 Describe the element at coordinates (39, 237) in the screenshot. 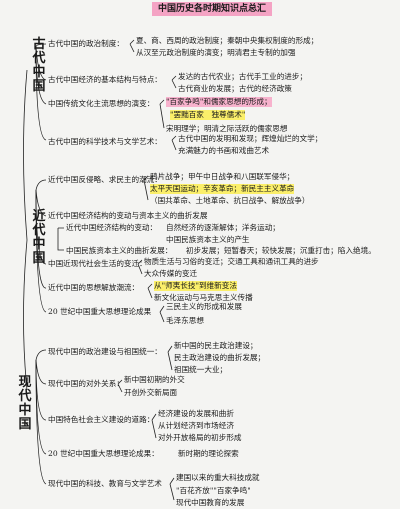

I see `era-modern: 近代中国` at that location.